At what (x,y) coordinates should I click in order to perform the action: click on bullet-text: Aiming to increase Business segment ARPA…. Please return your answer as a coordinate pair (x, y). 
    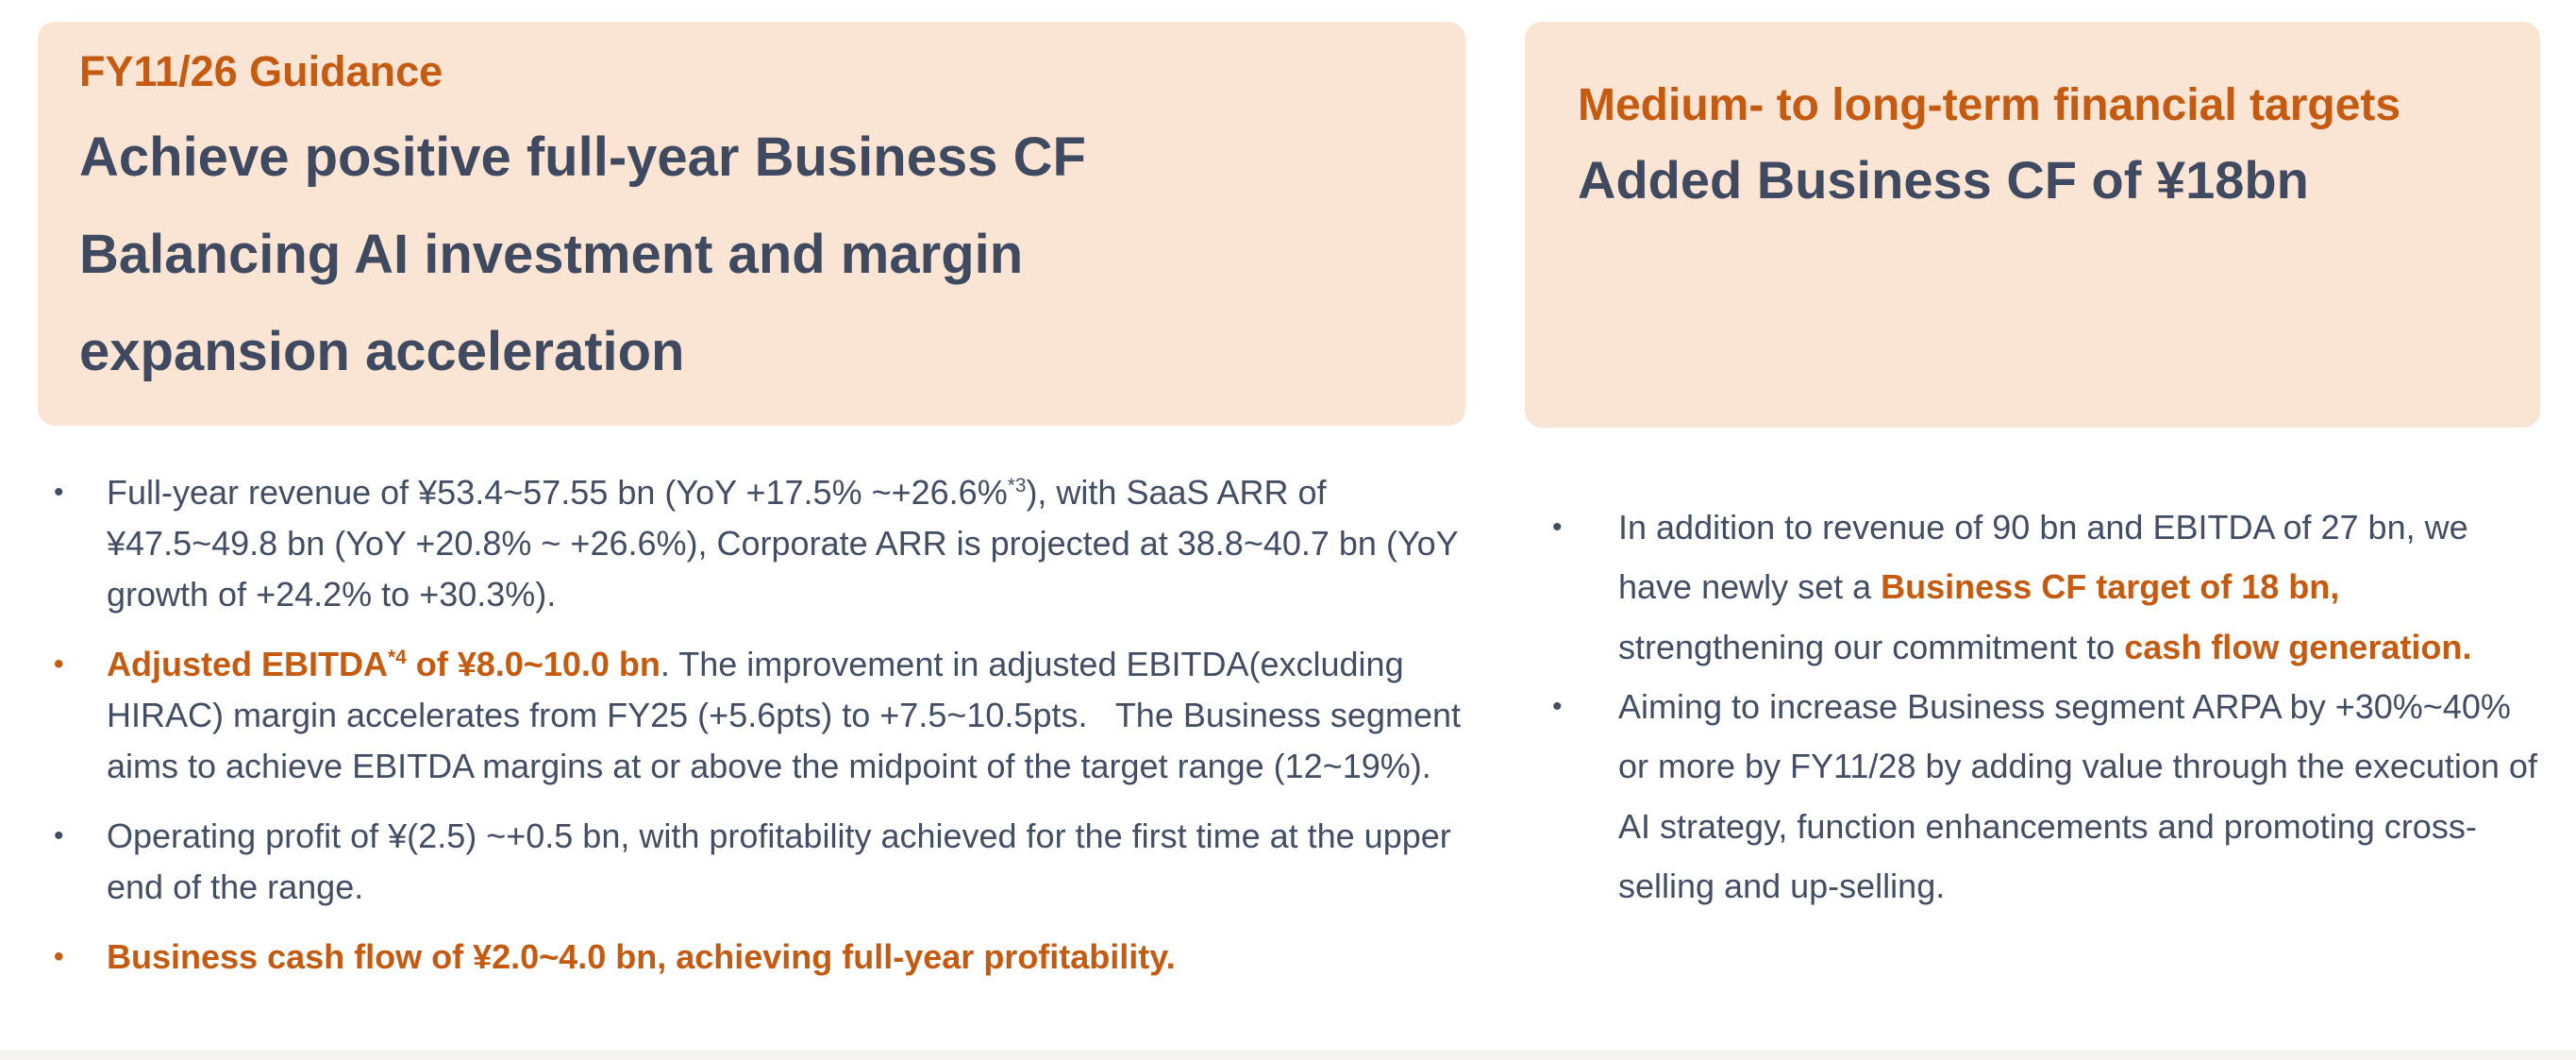
    Looking at the image, I should click on (2079, 796).